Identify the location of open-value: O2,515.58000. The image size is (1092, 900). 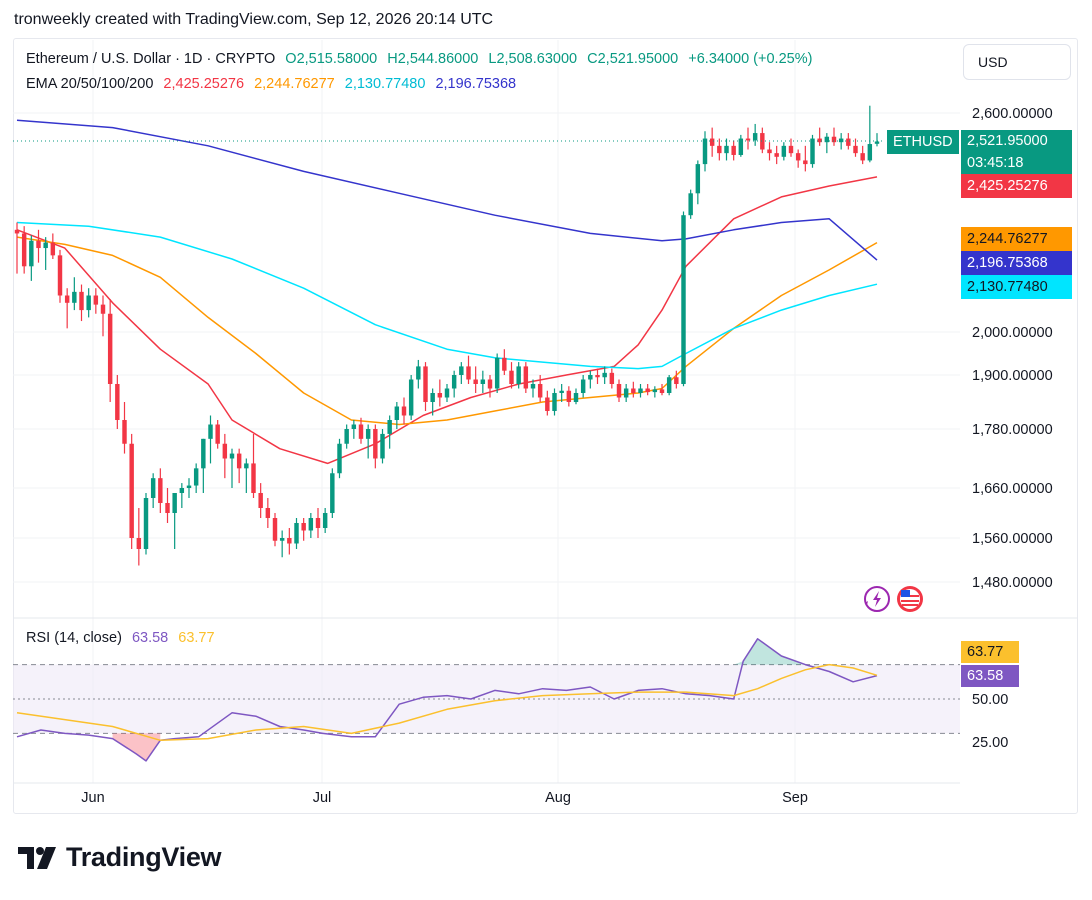
(331, 59).